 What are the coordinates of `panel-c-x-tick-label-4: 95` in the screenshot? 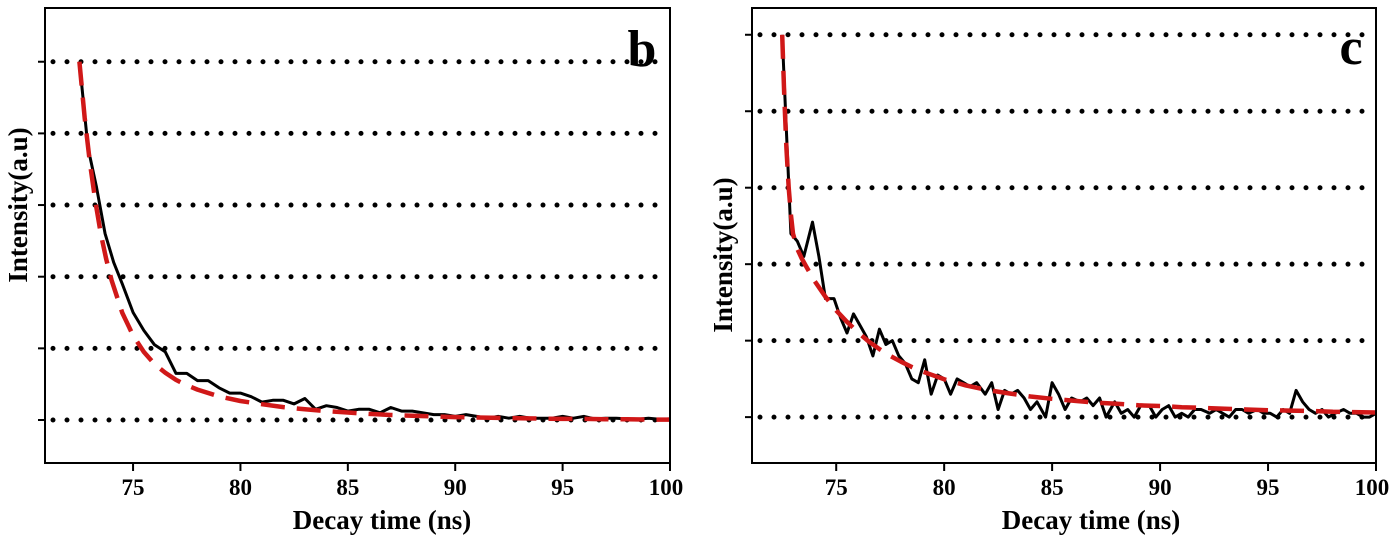 It's located at (1268, 487).